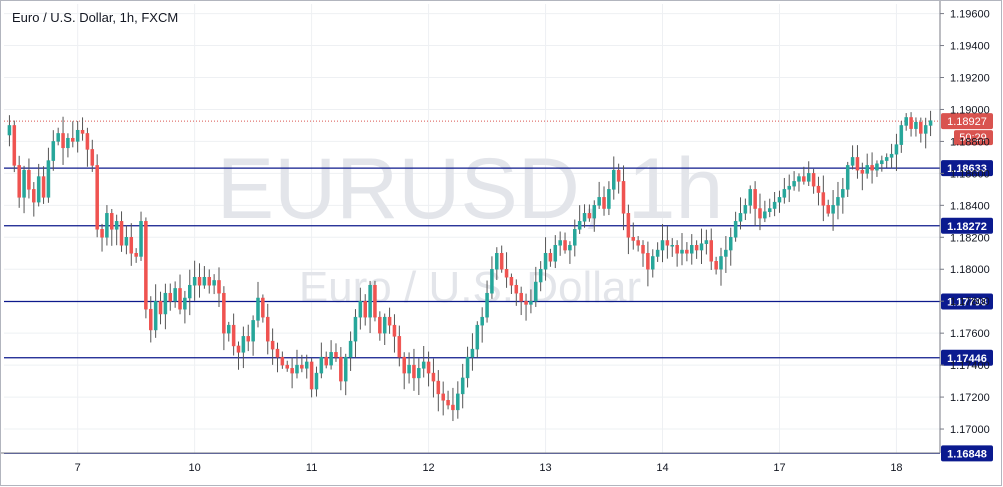 The image size is (1003, 487). What do you see at coordinates (970, 238) in the screenshot?
I see `y-tick-label: 1.18200` at bounding box center [970, 238].